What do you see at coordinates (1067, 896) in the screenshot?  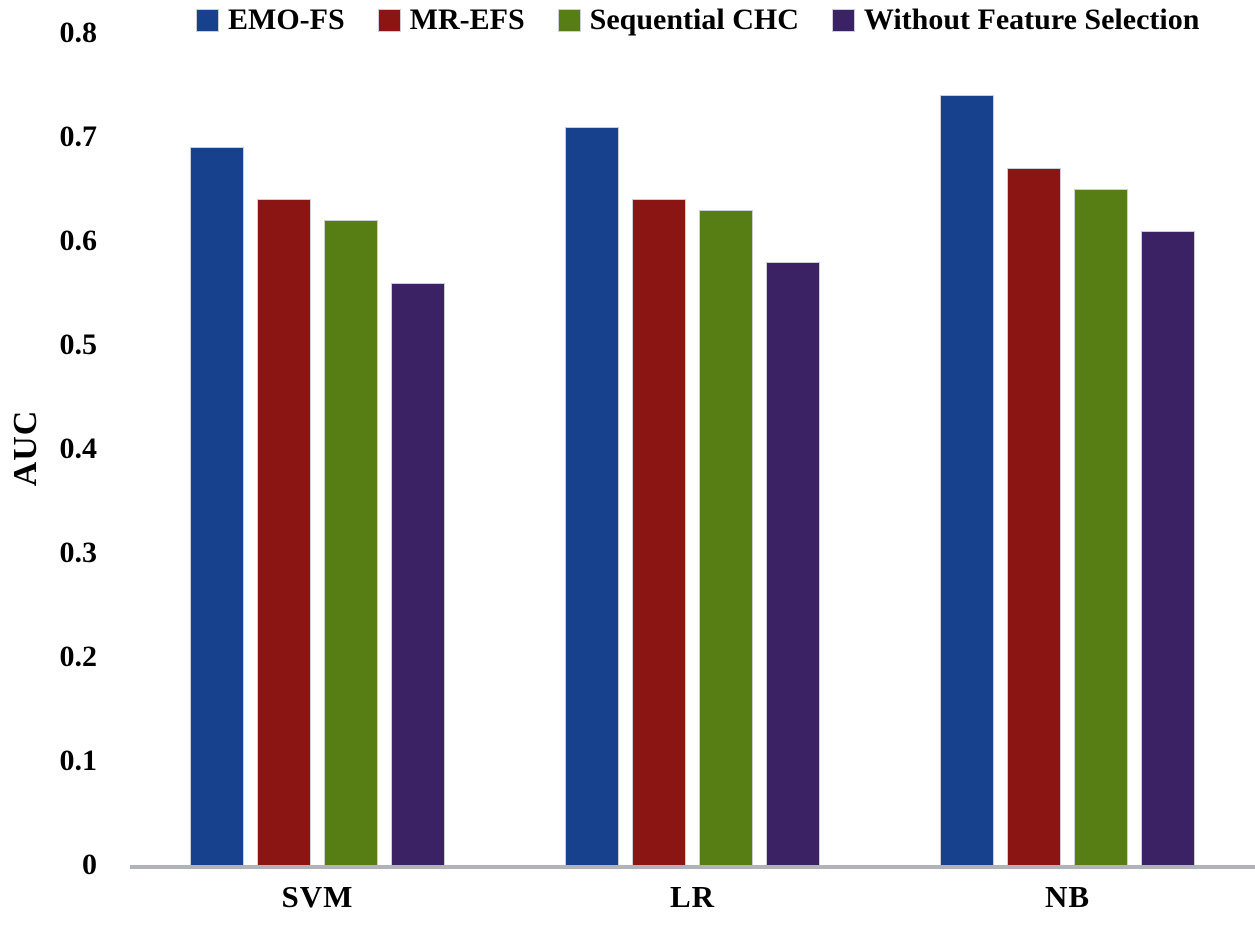 I see `x-label-nb: NB` at bounding box center [1067, 896].